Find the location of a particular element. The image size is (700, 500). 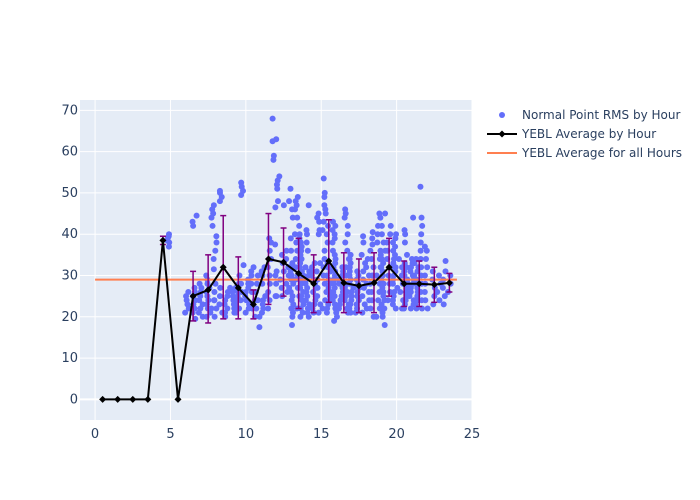

x-axis-ticks: 0 5 10 15 20 25 is located at coordinates (285, 434).